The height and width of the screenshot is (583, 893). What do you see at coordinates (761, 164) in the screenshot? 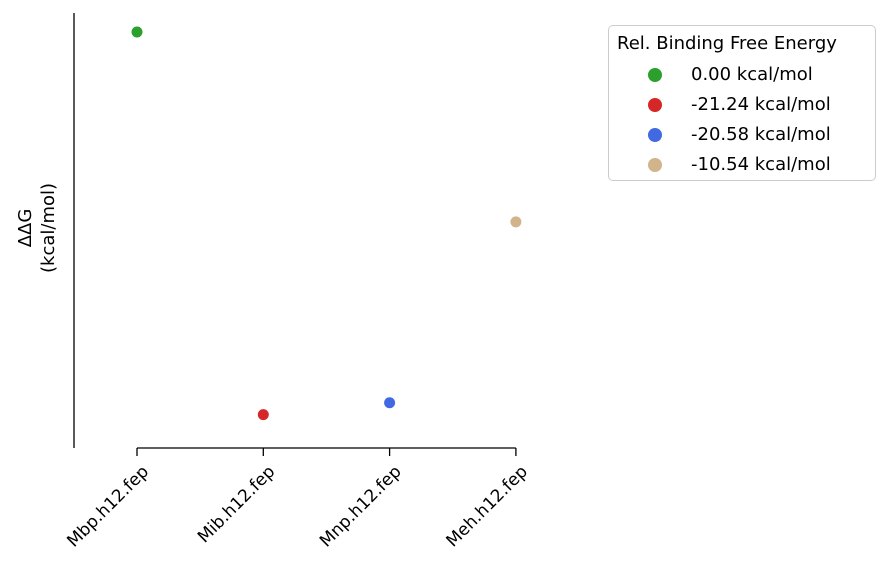
I see `legend-label: -10.54 kcal/mol` at bounding box center [761, 164].